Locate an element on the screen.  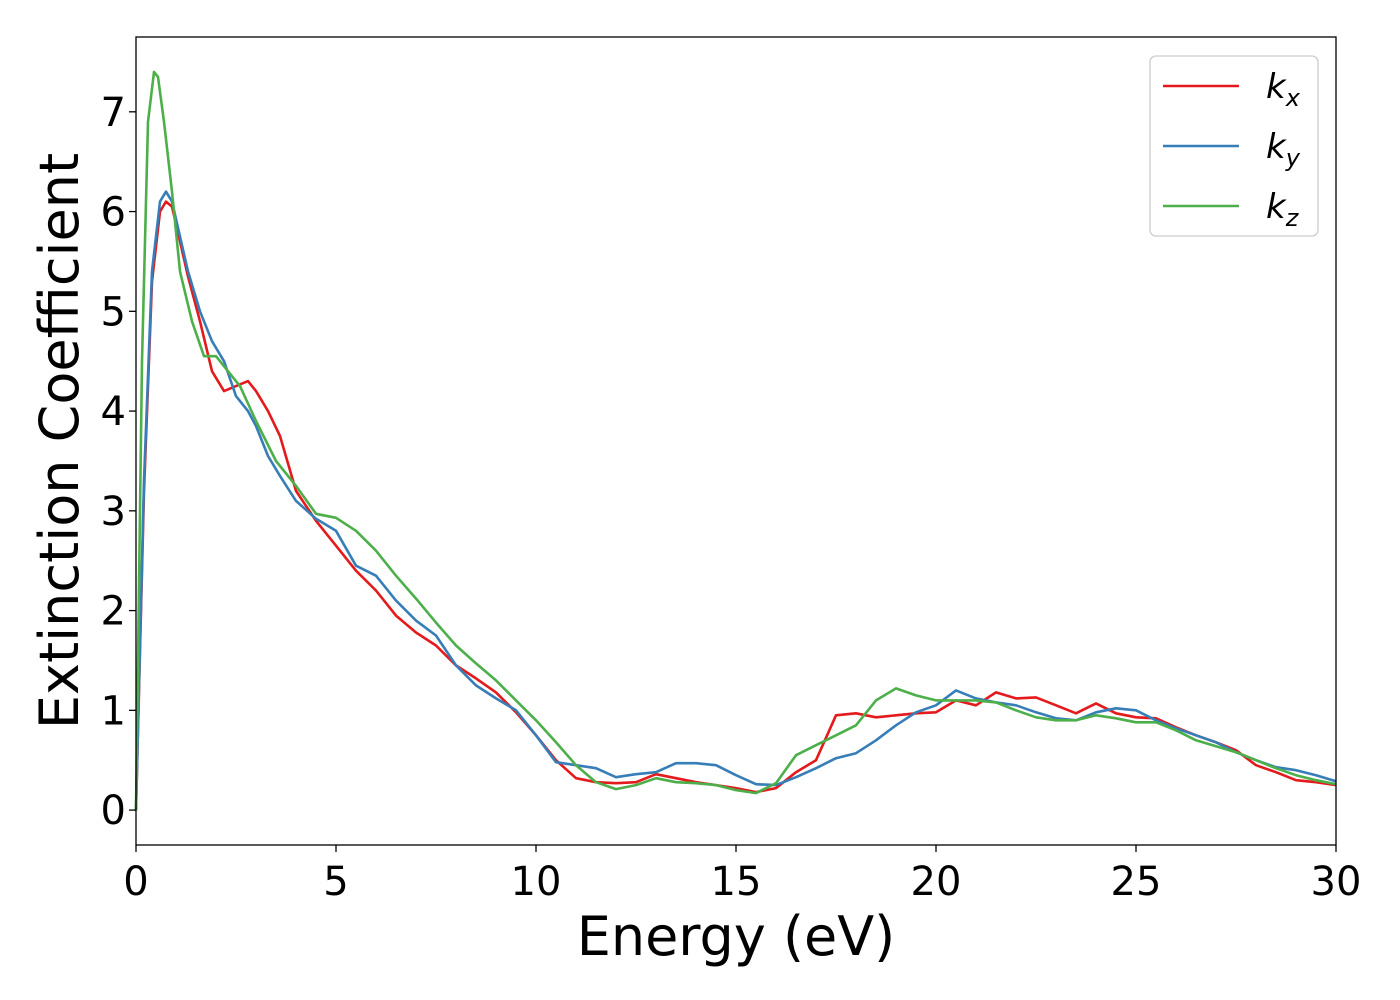
x-axis-title: Energy (eV) is located at coordinates (736, 936).